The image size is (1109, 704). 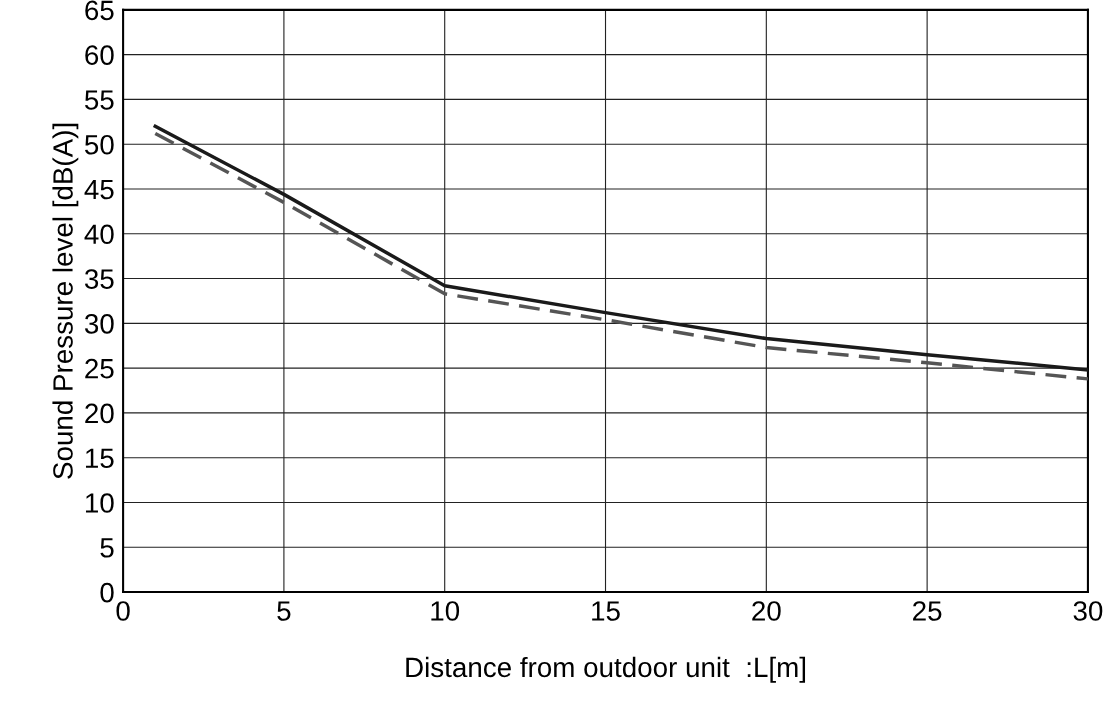 I want to click on y-tick-label: 45, so click(x=99, y=189).